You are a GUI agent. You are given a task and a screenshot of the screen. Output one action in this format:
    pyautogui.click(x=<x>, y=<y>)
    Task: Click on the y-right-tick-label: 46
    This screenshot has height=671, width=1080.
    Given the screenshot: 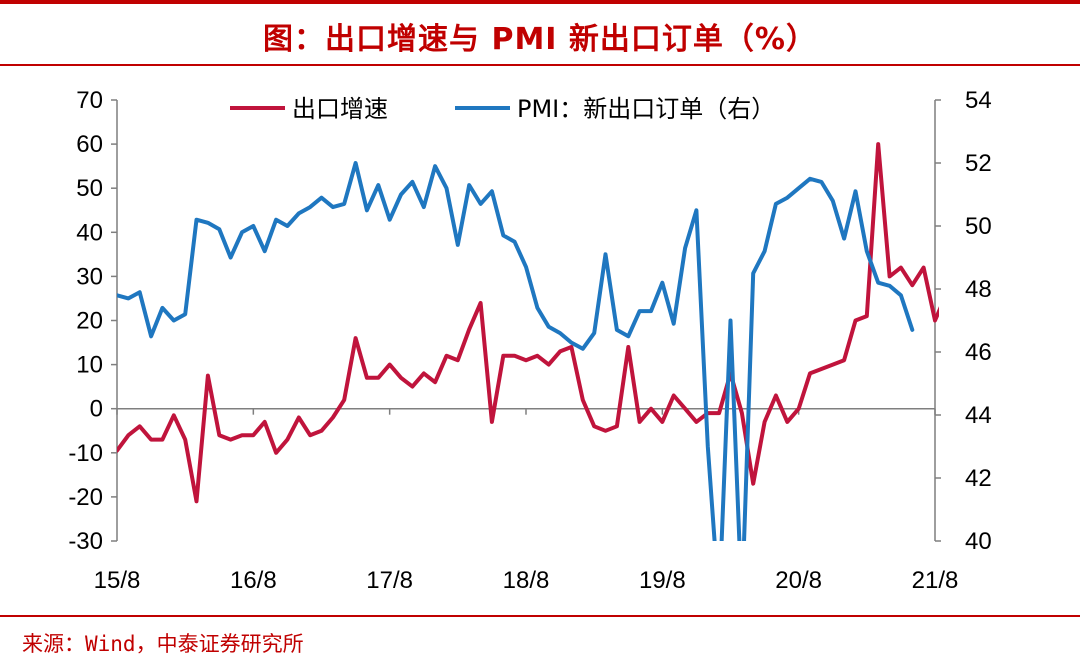 What is the action you would take?
    pyautogui.click(x=978, y=352)
    